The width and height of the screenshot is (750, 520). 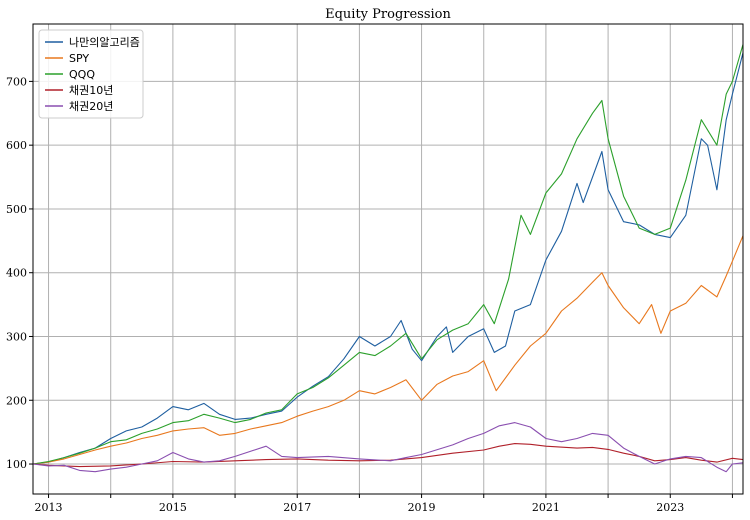 What do you see at coordinates (79, 58) in the screenshot?
I see `legend-label: SPY` at bounding box center [79, 58].